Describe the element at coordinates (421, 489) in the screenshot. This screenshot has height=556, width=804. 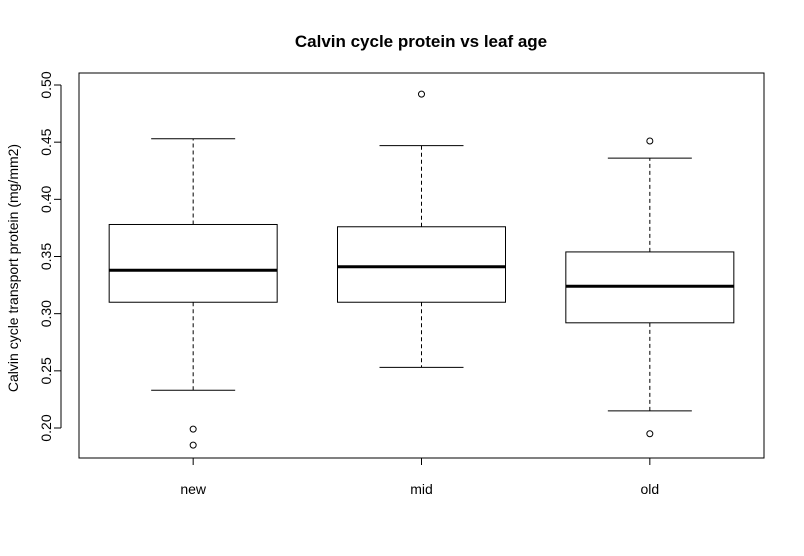
I see `x-tick-label-mid: mid` at that location.